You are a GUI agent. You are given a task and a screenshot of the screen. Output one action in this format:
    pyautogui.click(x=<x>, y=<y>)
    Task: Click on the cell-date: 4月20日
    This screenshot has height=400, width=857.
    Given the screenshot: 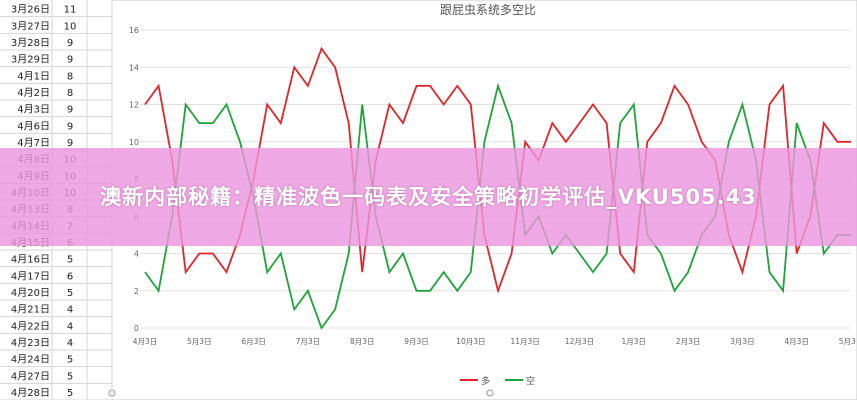 What is the action you would take?
    pyautogui.click(x=30, y=293)
    